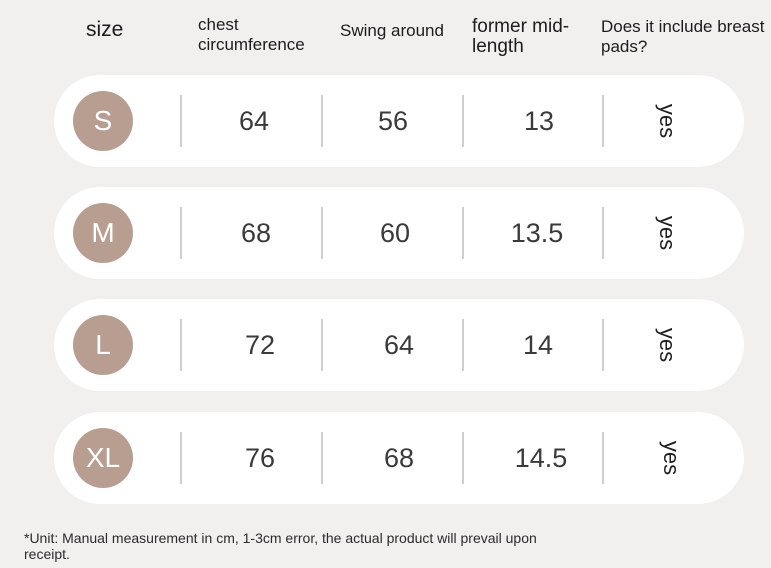  Describe the element at coordinates (260, 345) in the screenshot. I see `chest-value: 72` at that location.